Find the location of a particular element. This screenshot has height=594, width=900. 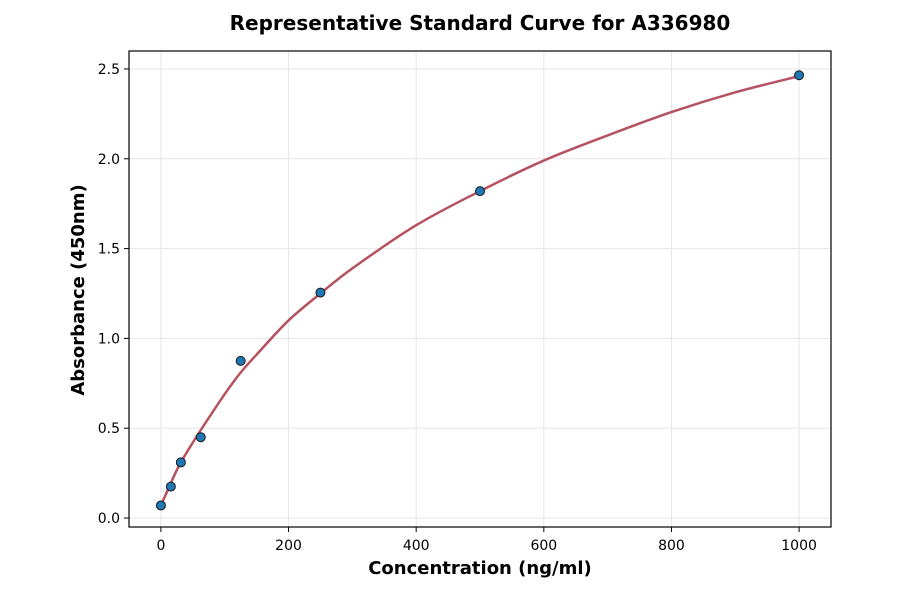

y-axis-ticks: 0.0 0.5 1.0 1.5 2.0 2.5 is located at coordinates (113, 294).